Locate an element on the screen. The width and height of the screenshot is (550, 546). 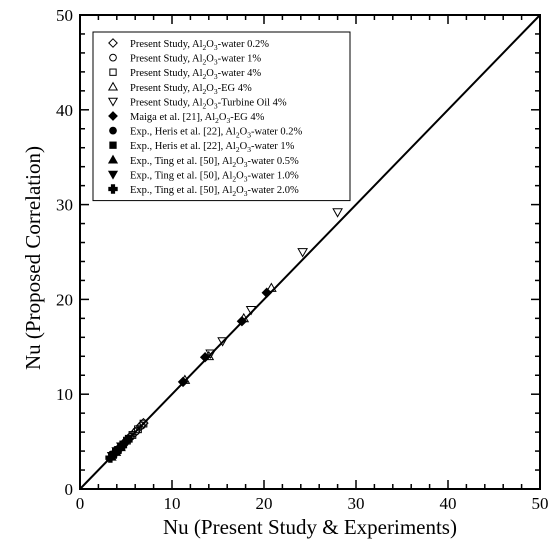
legend-entry: Exp., Heris et al. [22], Al2O3-water 1% is located at coordinates (212, 147).